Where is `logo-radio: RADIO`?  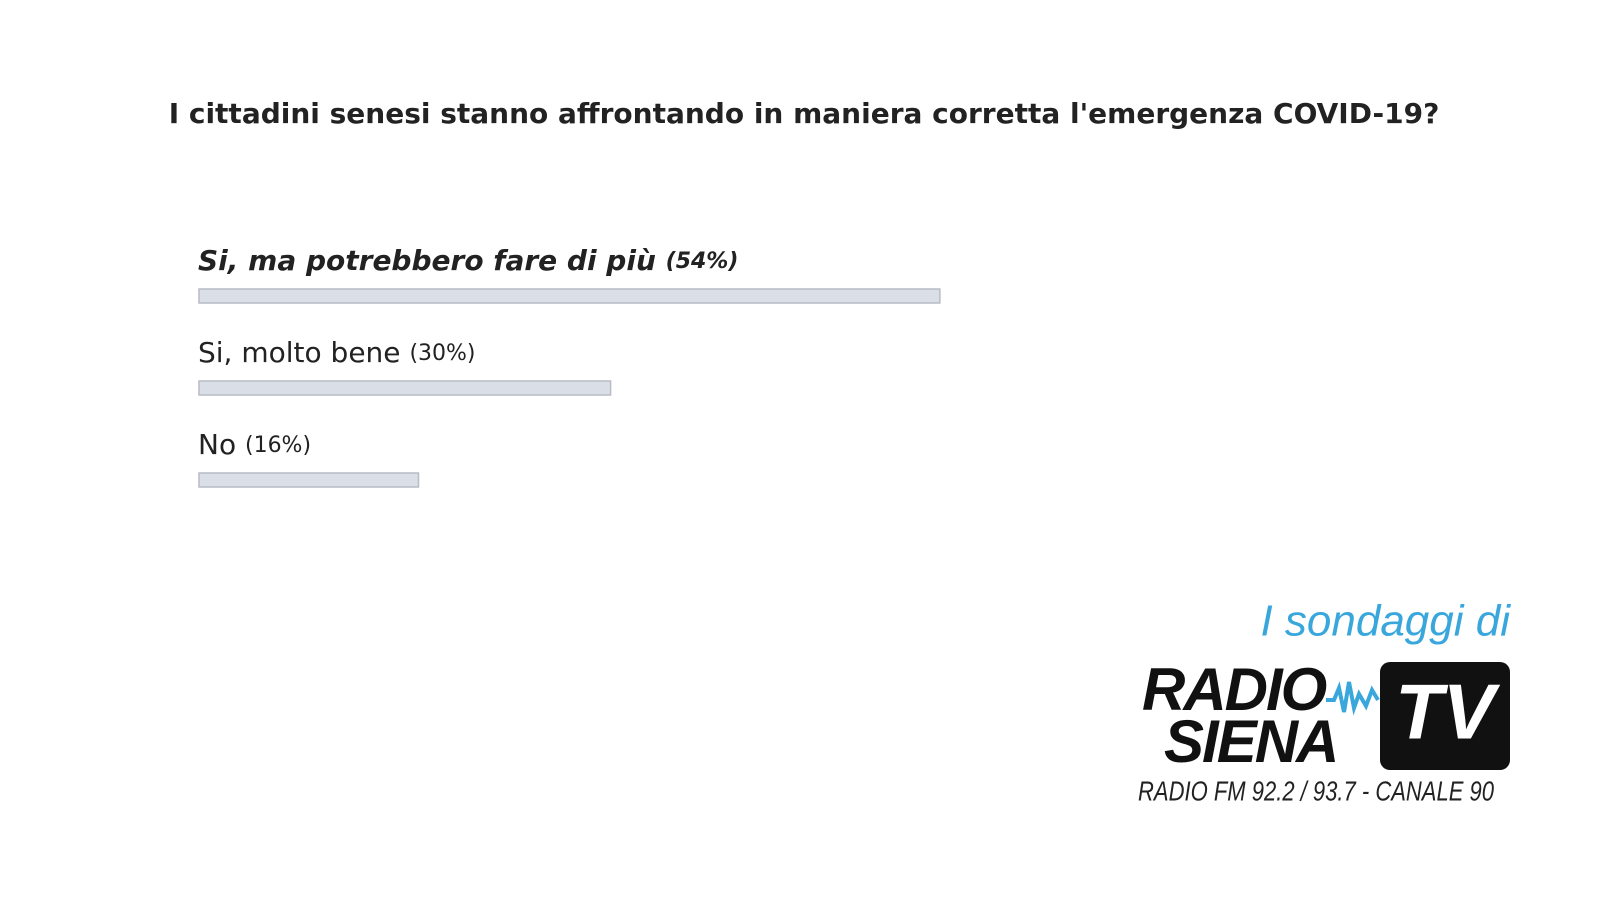 logo-radio: RADIO is located at coordinates (1234, 689).